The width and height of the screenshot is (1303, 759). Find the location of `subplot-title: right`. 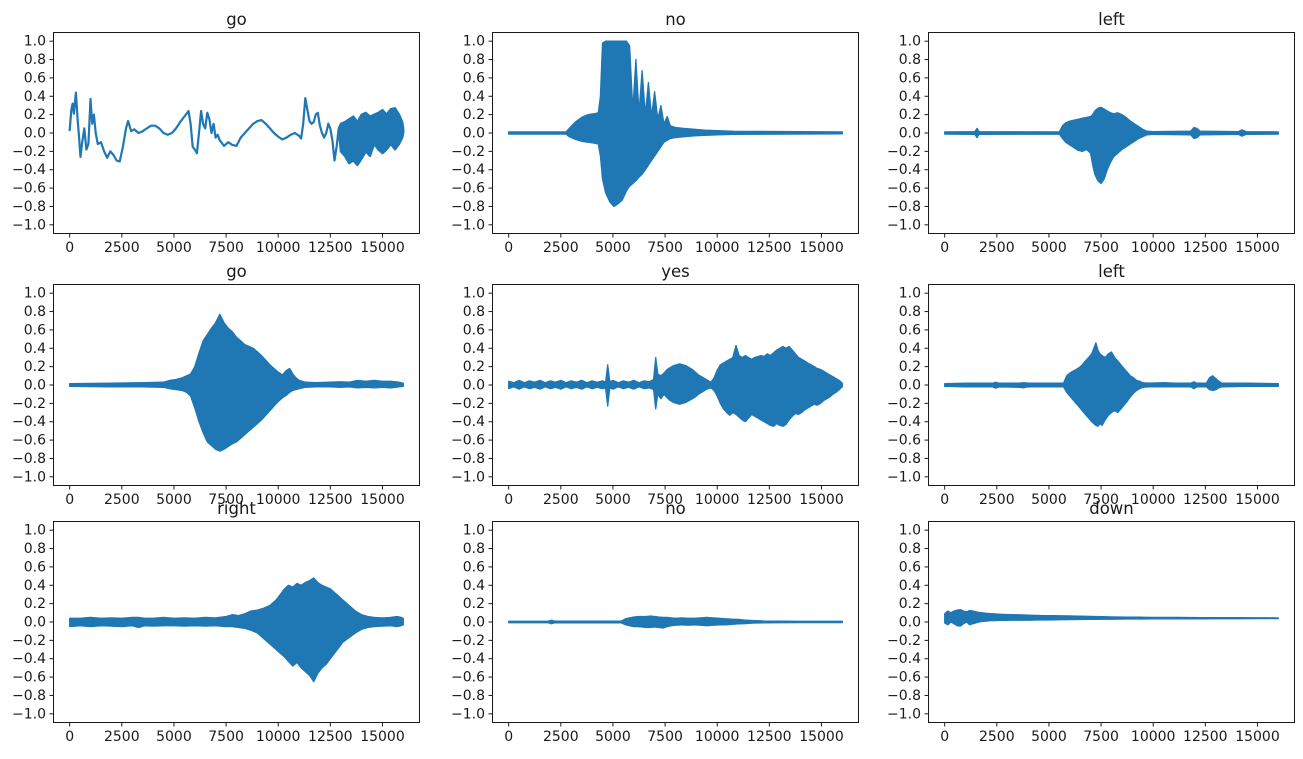

subplot-title: right is located at coordinates (236, 508).